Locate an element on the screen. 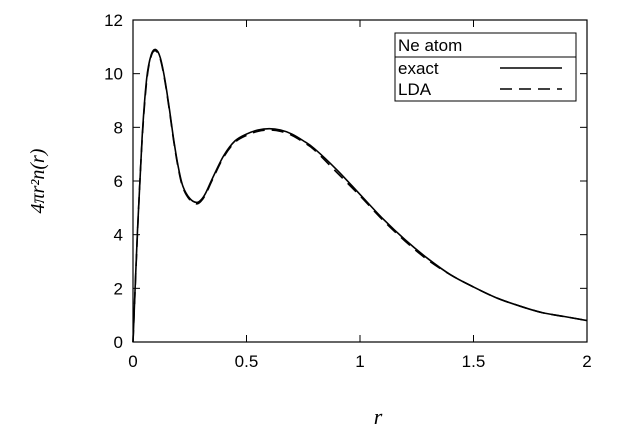 Image resolution: width=640 pixels, height=440 pixels. x-tick-label: 1 is located at coordinates (359, 361).